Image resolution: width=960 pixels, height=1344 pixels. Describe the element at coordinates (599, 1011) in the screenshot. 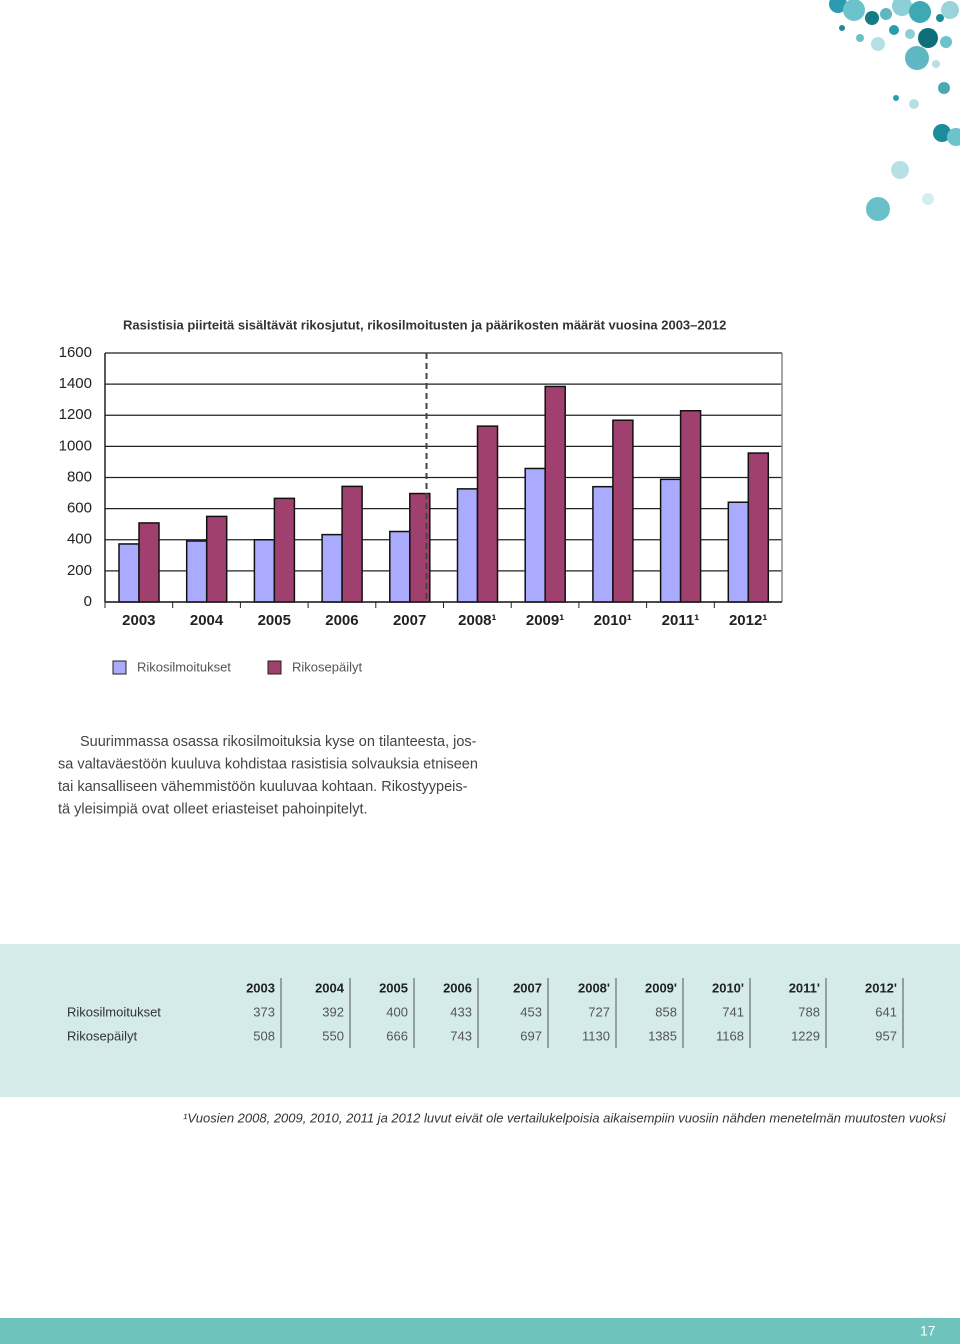

I see `table-cell: 727` at that location.